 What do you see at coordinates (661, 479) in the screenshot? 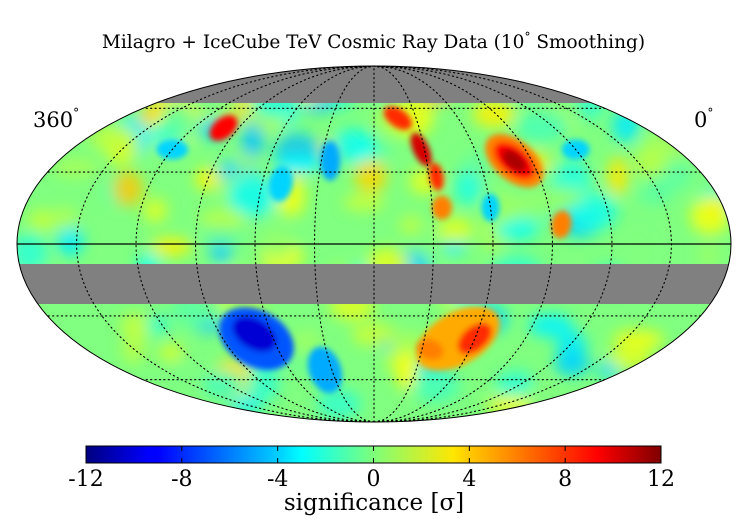
I see `colorbar-tick-label: 12` at bounding box center [661, 479].